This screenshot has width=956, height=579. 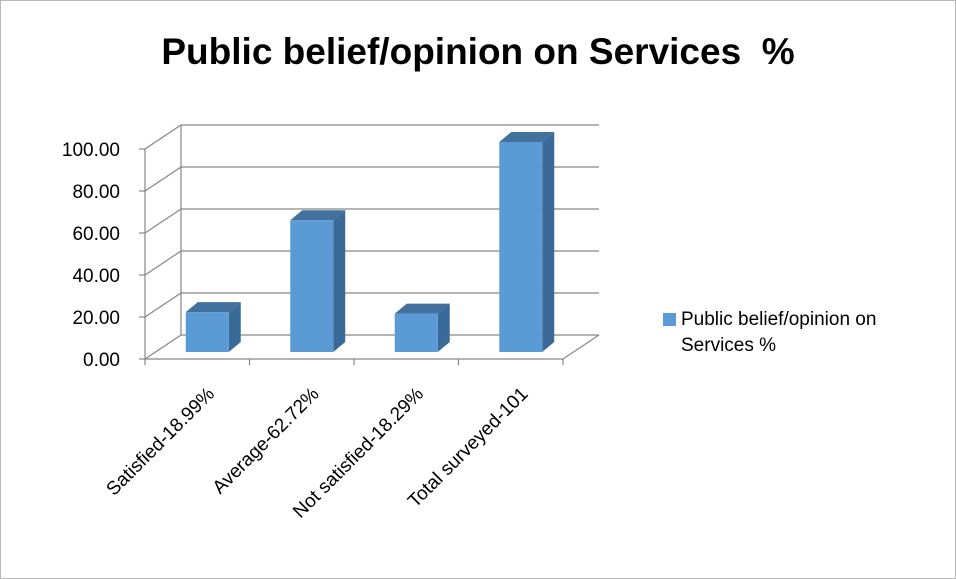 I want to click on y-tick-label: 0.00, so click(x=101, y=360).